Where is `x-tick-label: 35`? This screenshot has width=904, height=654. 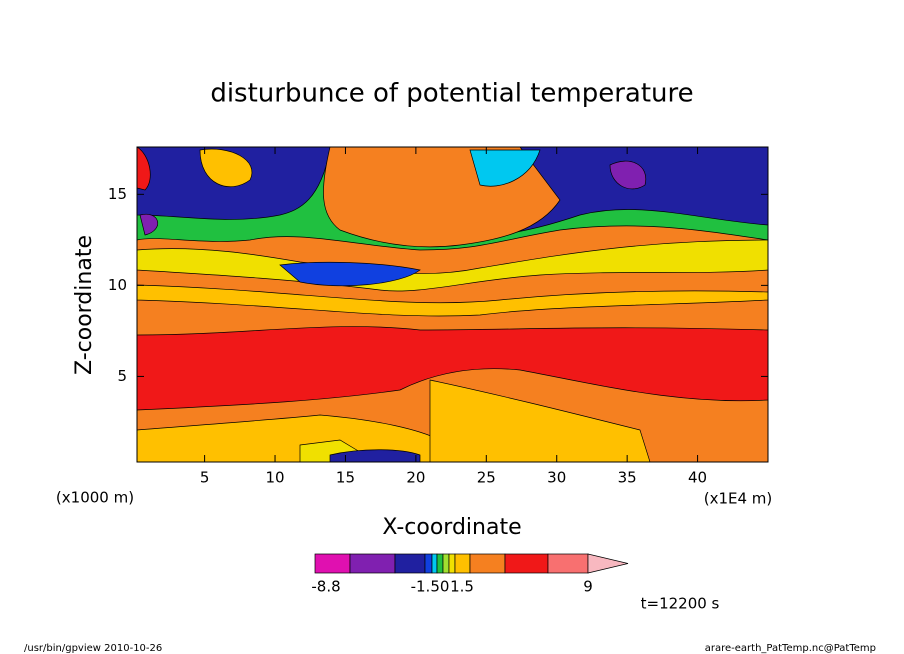 x-tick-label: 35 is located at coordinates (627, 478).